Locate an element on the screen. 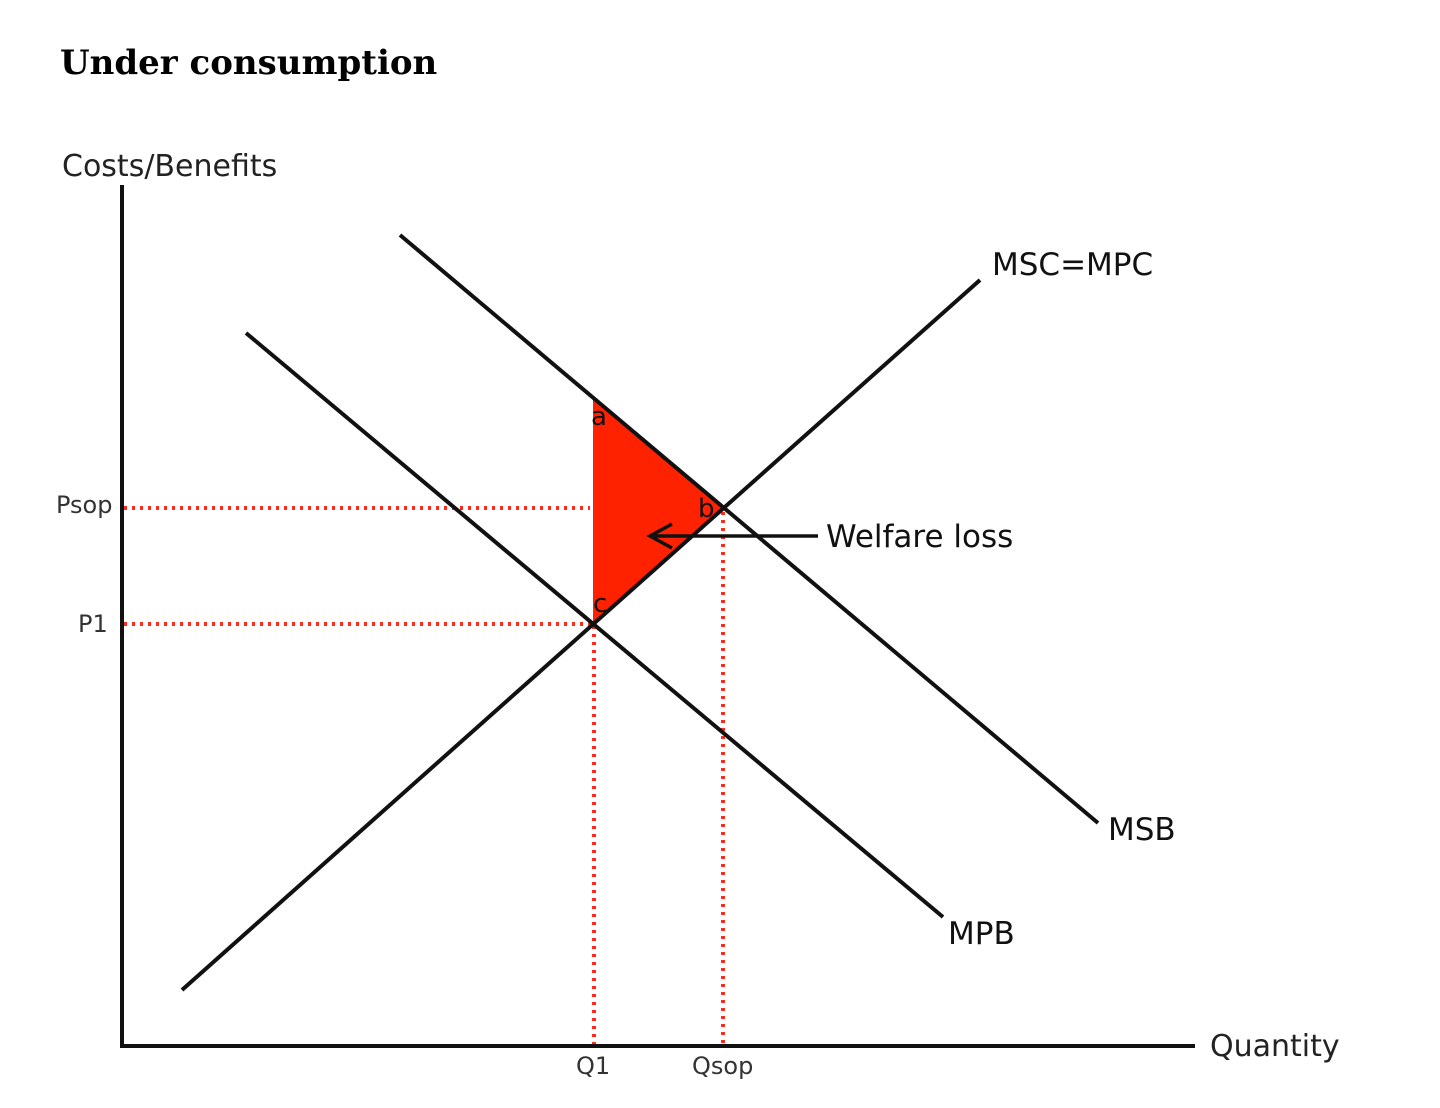 The width and height of the screenshot is (1440, 1108). mpb-curve-label: MPB is located at coordinates (981, 934).